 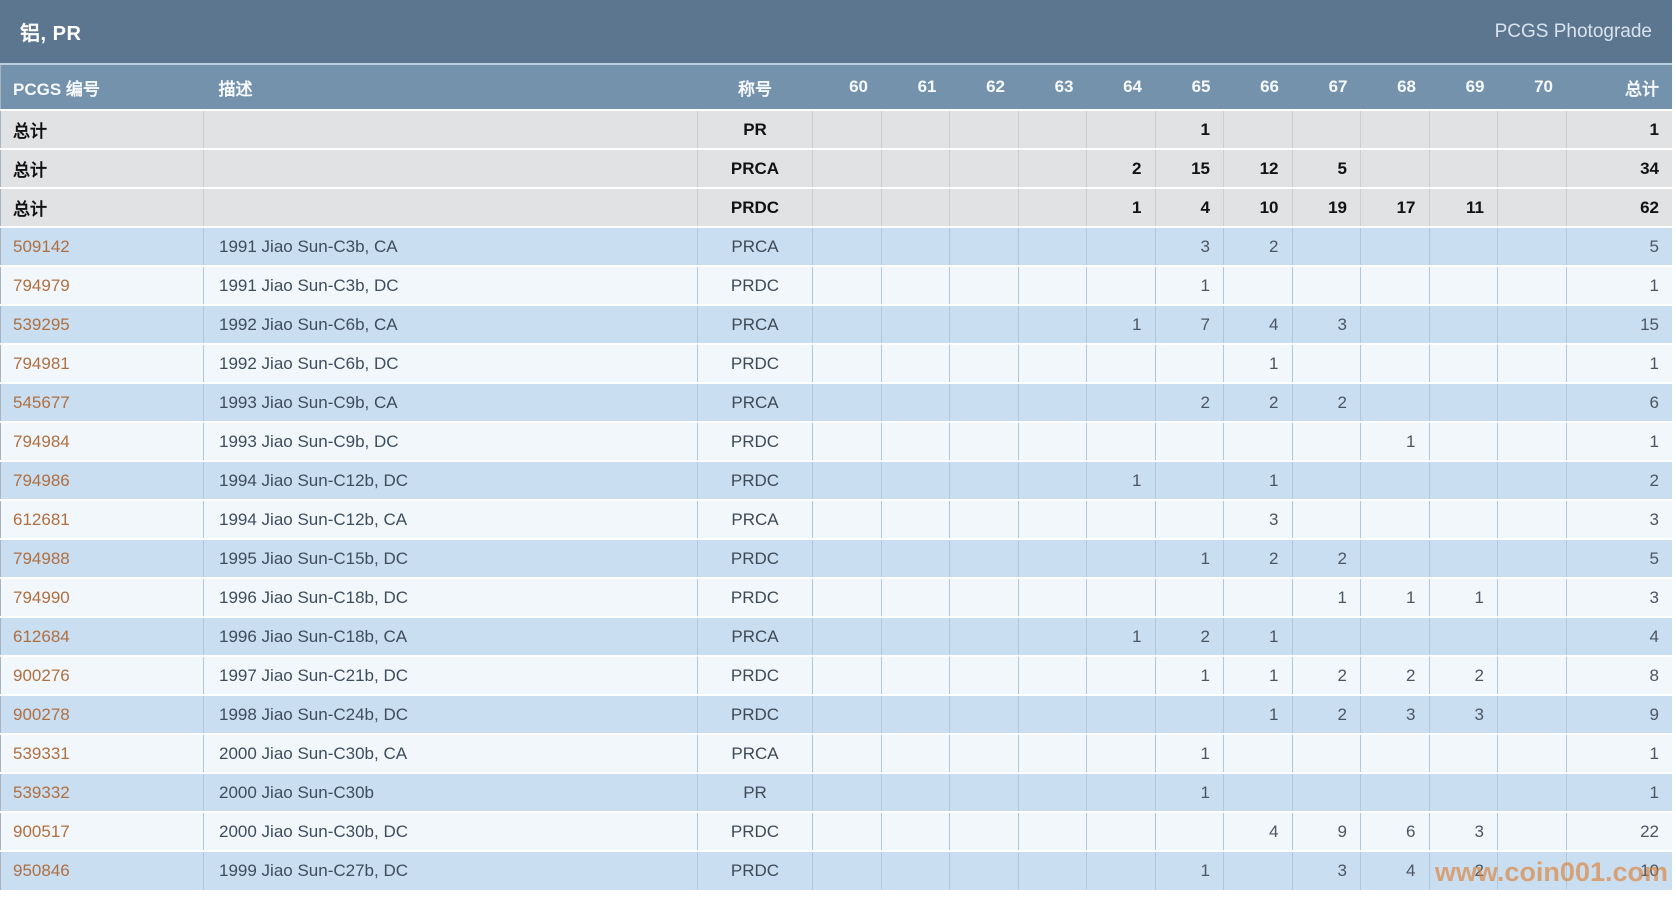 I want to click on summary-grade-count: 5, so click(x=1326, y=168).